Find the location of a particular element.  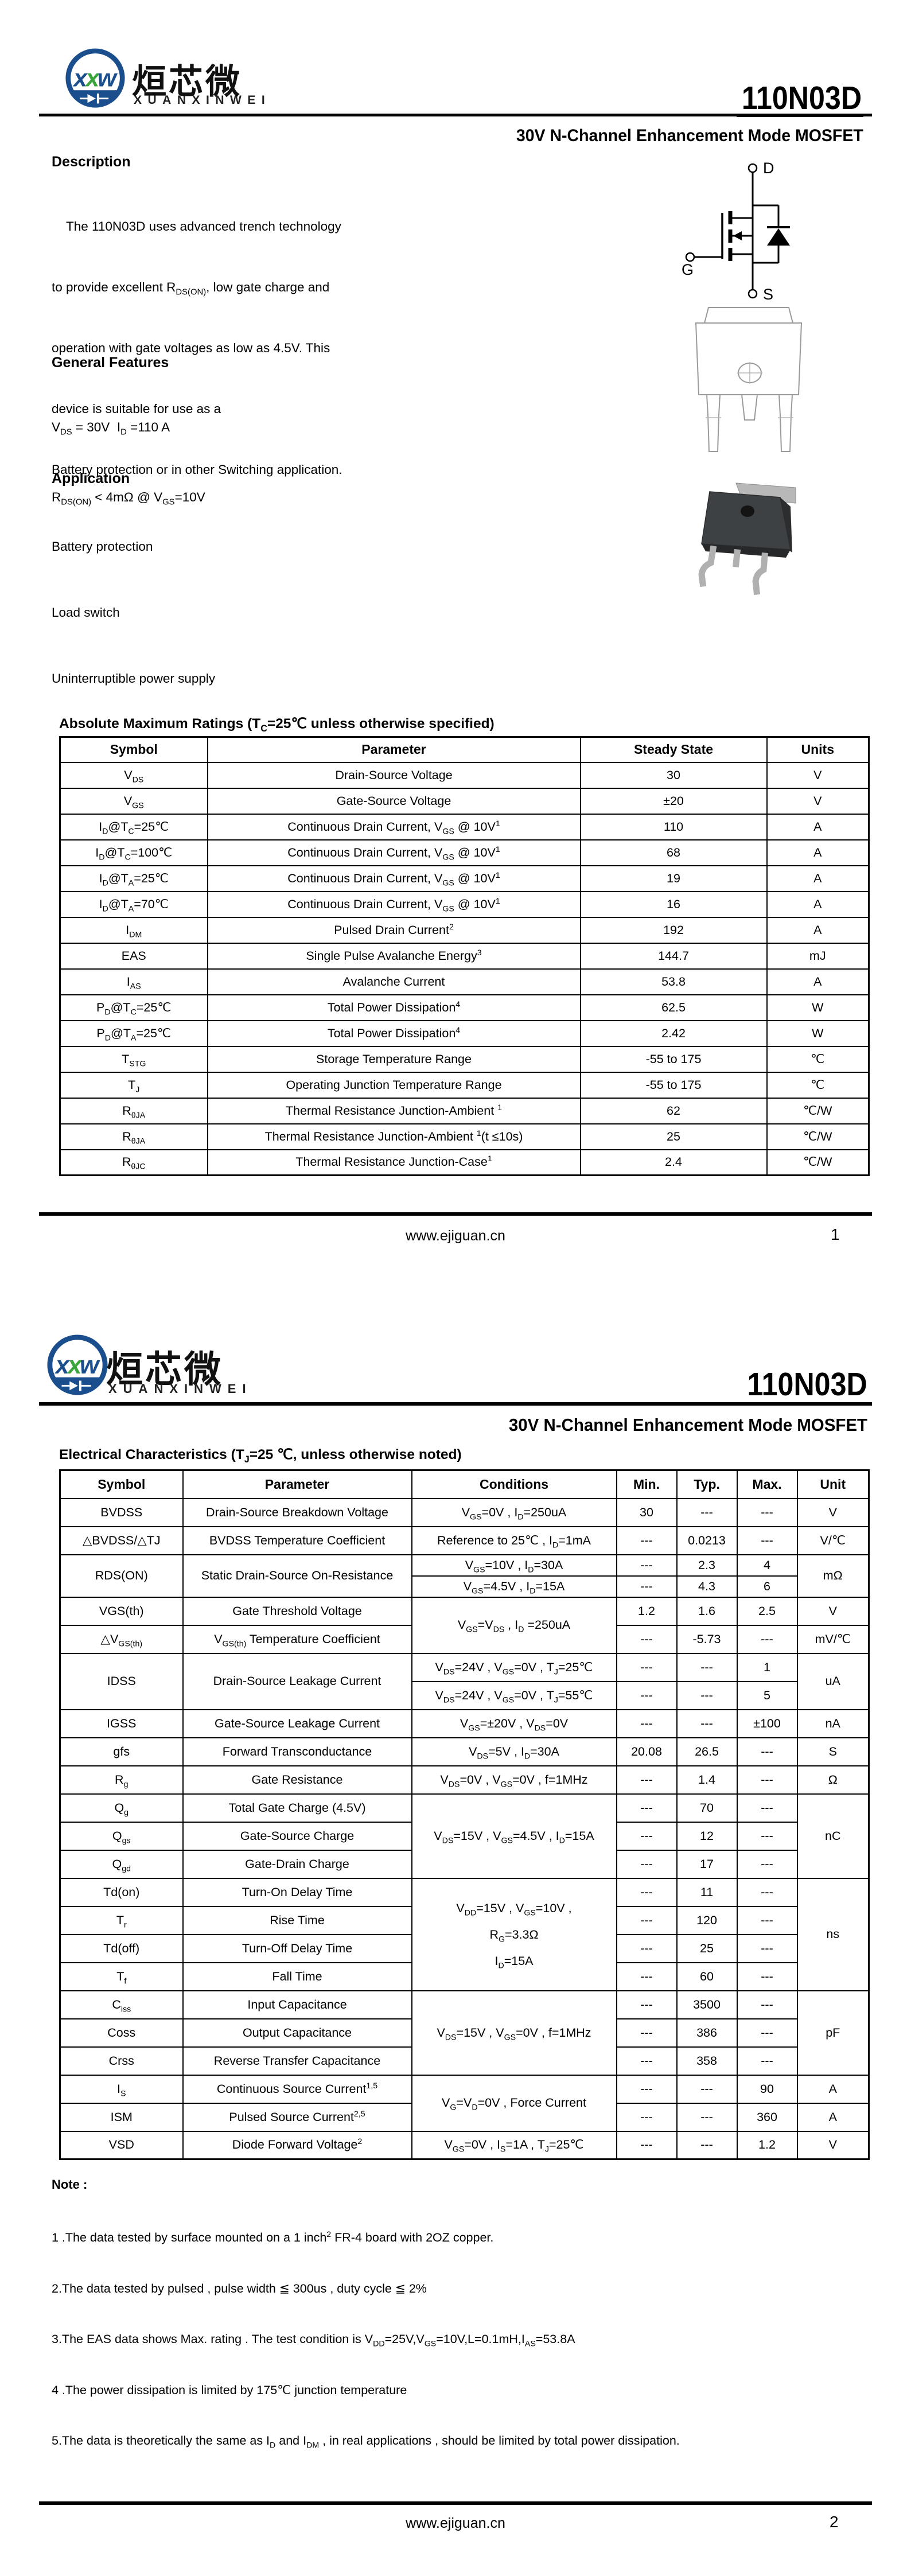

company-logo-icon: x x w is located at coordinates (95, 78).